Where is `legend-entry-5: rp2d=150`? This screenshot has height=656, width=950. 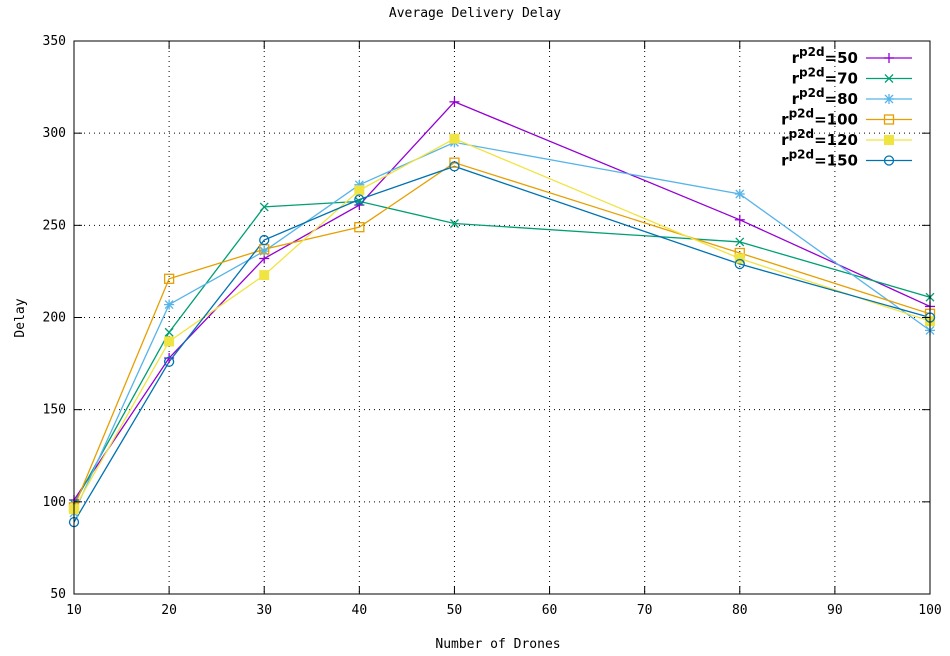
legend-entry-5: rp2d=150 is located at coordinates (846, 159).